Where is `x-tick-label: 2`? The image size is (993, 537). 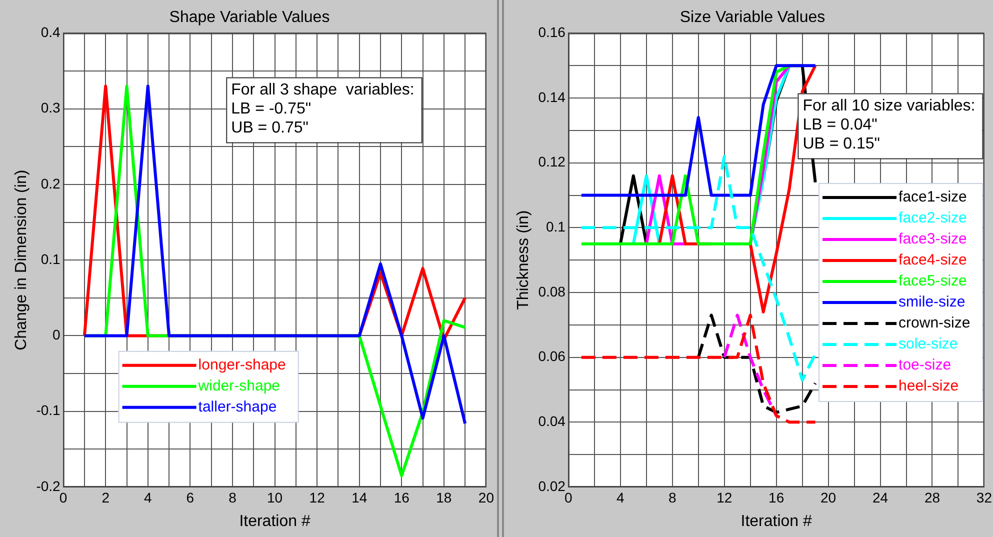
x-tick-label: 2 is located at coordinates (106, 497).